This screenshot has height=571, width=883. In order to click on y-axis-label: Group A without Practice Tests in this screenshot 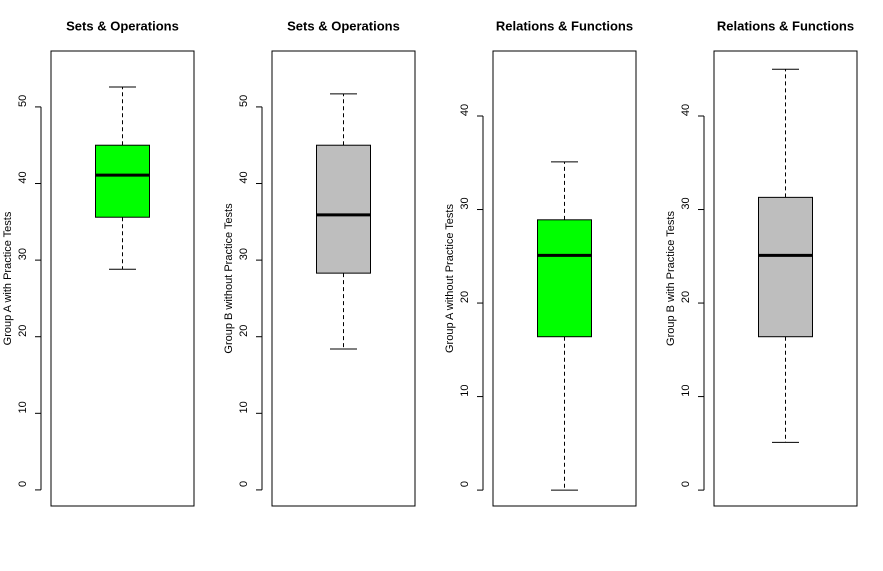, I will do `click(450, 278)`.